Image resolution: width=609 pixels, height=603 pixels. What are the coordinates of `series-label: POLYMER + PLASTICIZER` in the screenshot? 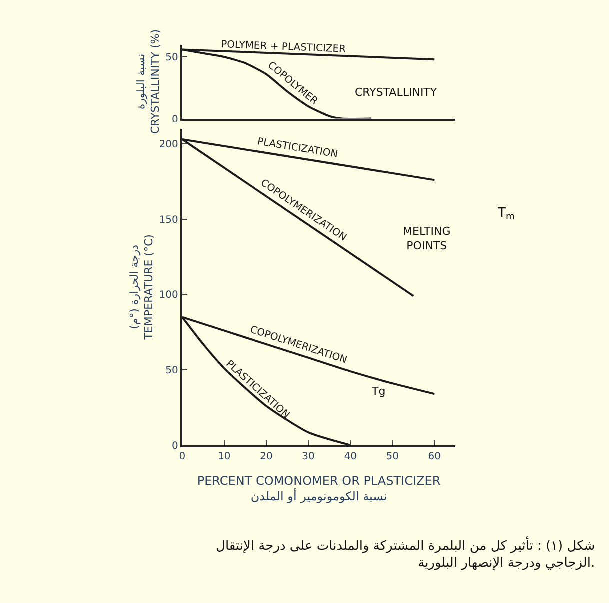 It's located at (283, 48).